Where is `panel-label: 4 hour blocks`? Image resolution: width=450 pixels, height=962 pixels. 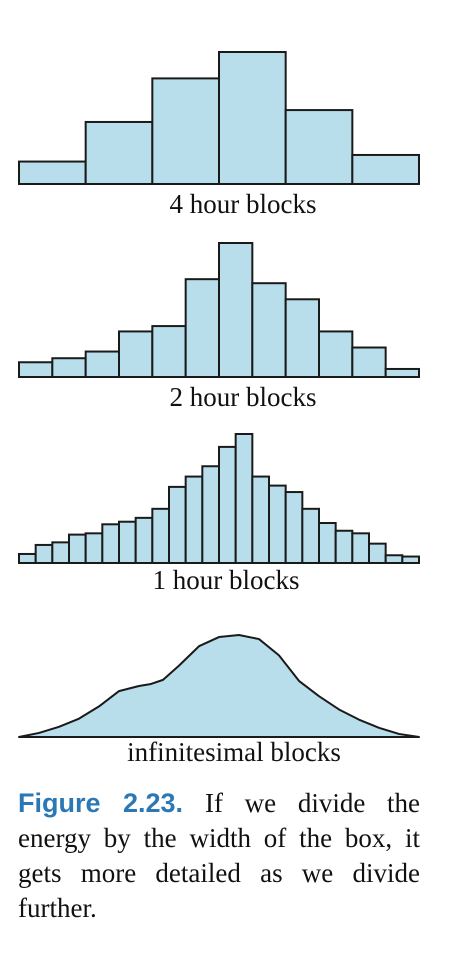
panel-label: 4 hour blocks is located at coordinates (243, 204).